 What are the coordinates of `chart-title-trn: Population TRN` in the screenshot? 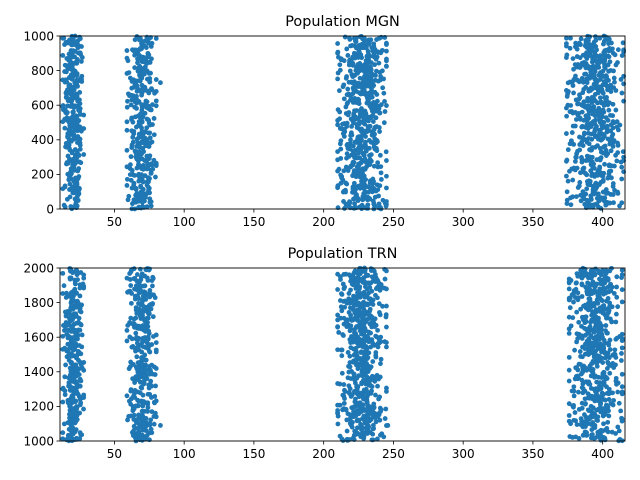 It's located at (343, 254).